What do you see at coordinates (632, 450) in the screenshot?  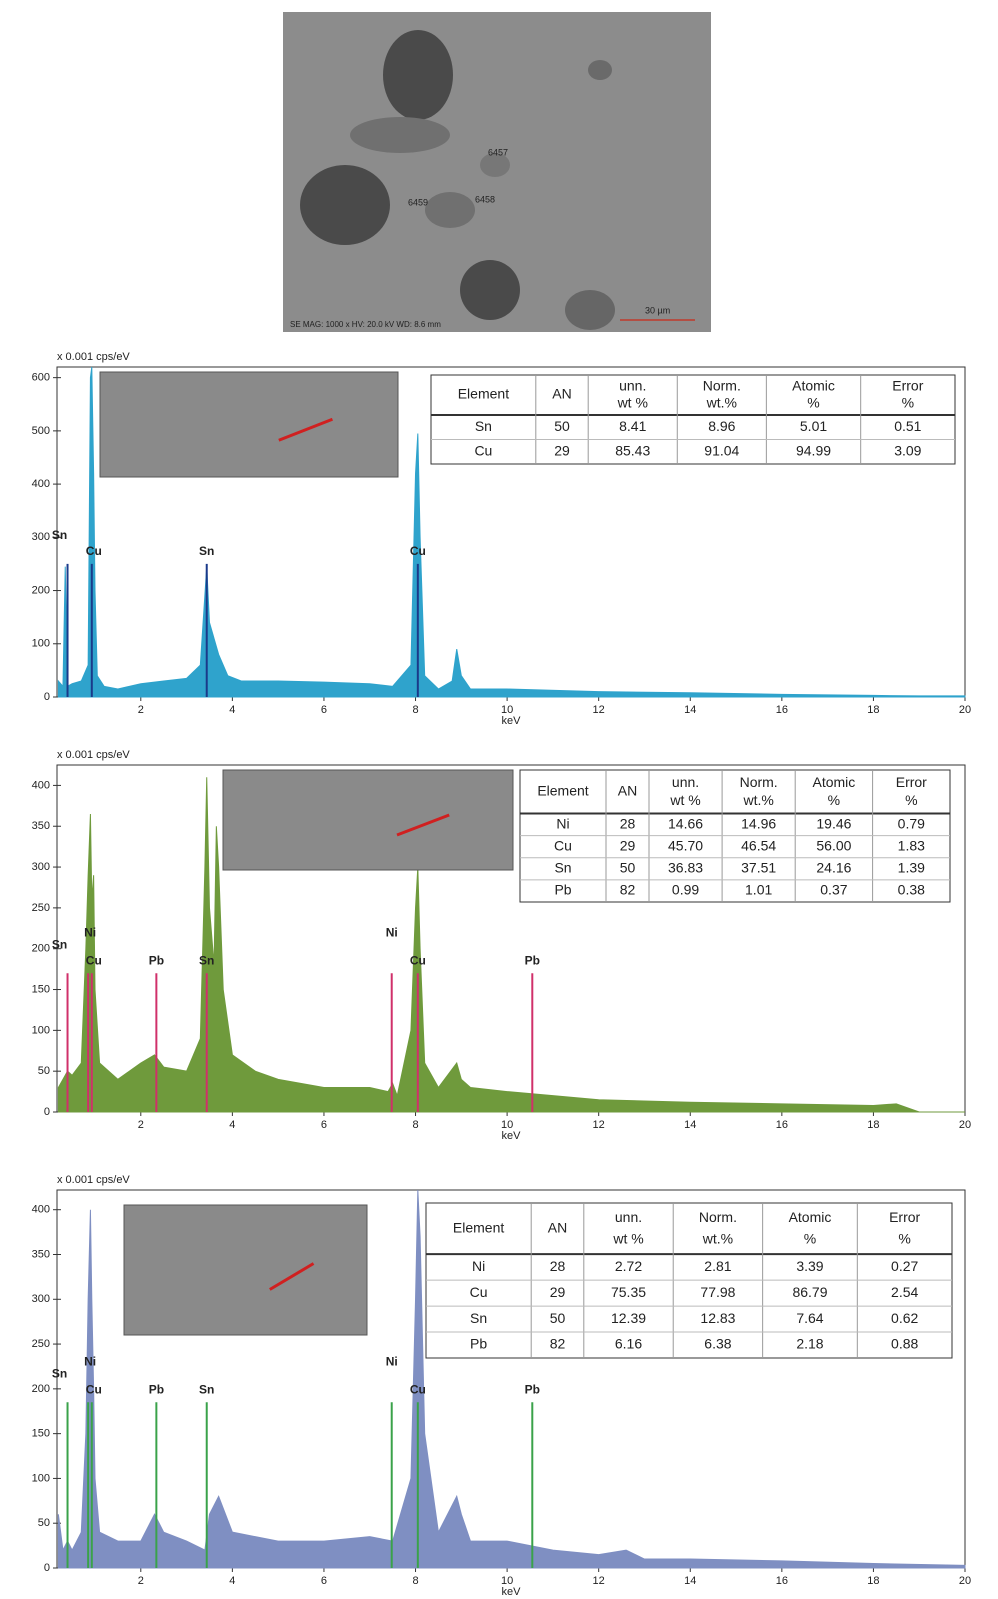 I see `table-cell: 85.43` at bounding box center [632, 450].